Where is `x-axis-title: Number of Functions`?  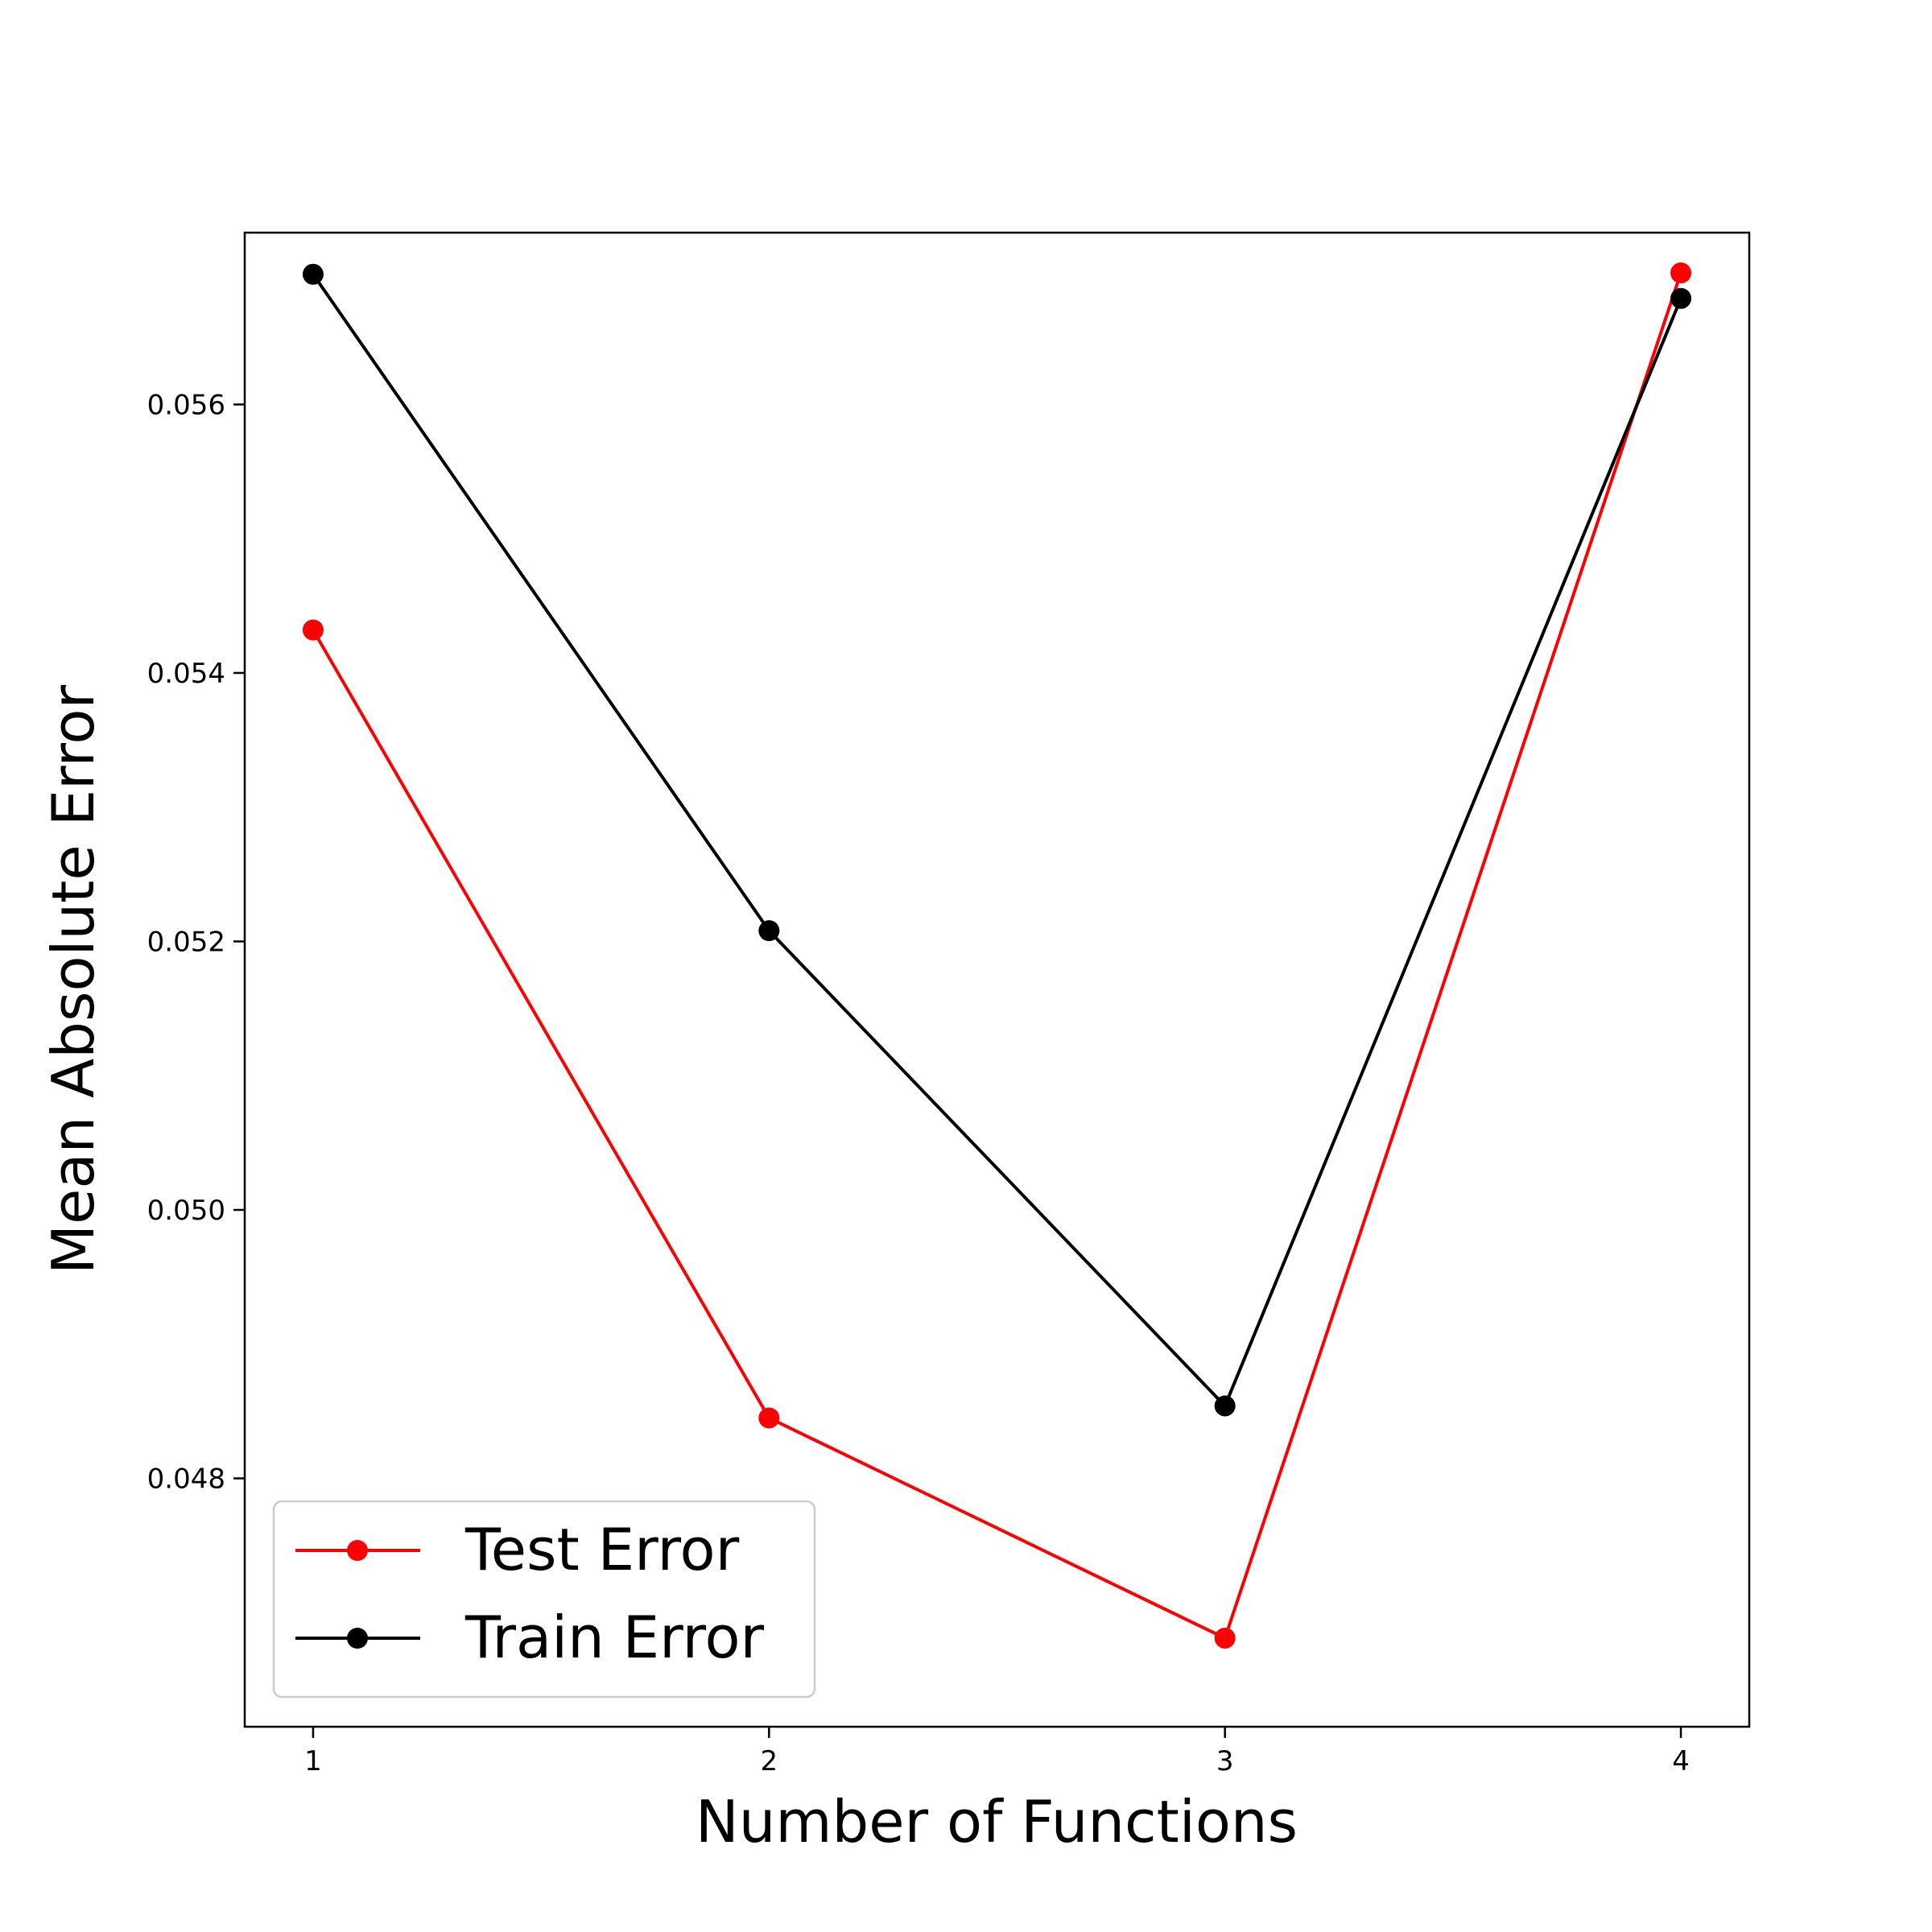
x-axis-title: Number of Functions is located at coordinates (997, 1822).